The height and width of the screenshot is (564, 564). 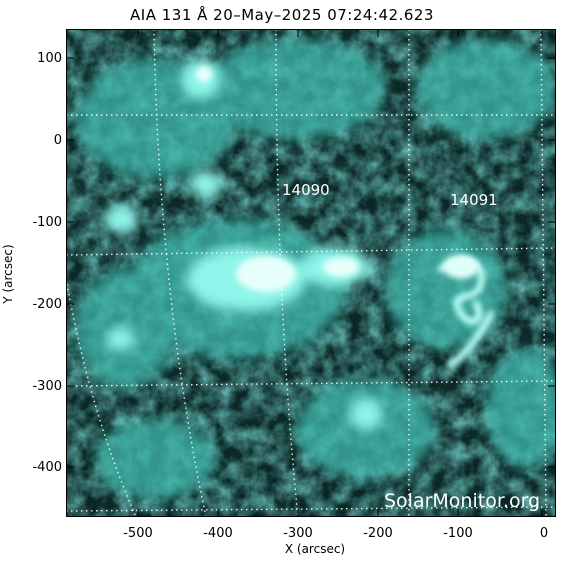 I want to click on x-tick-label: -200, so click(x=378, y=533).